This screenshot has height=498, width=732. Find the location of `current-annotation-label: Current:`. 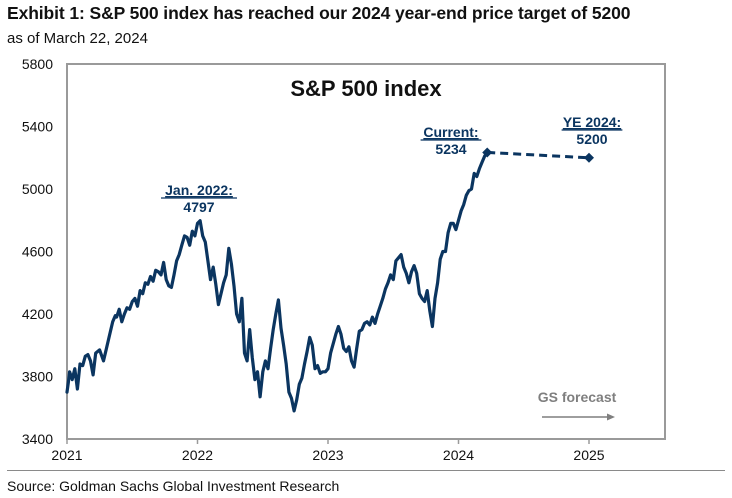

current-annotation-label: Current: is located at coordinates (450, 132).